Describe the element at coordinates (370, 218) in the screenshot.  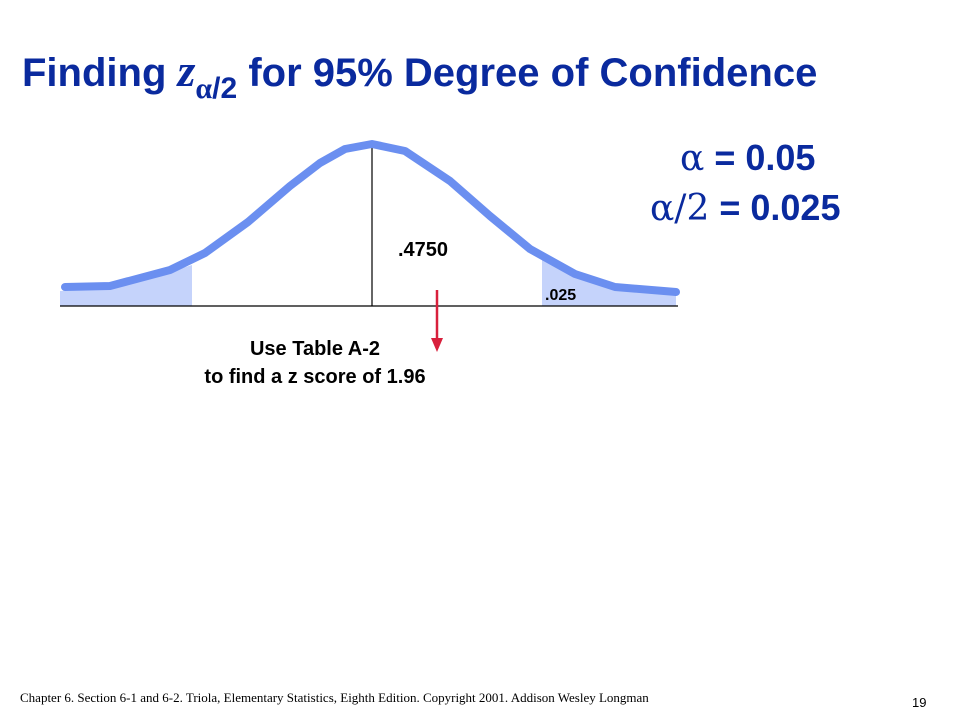
I see `bell-curve` at that location.